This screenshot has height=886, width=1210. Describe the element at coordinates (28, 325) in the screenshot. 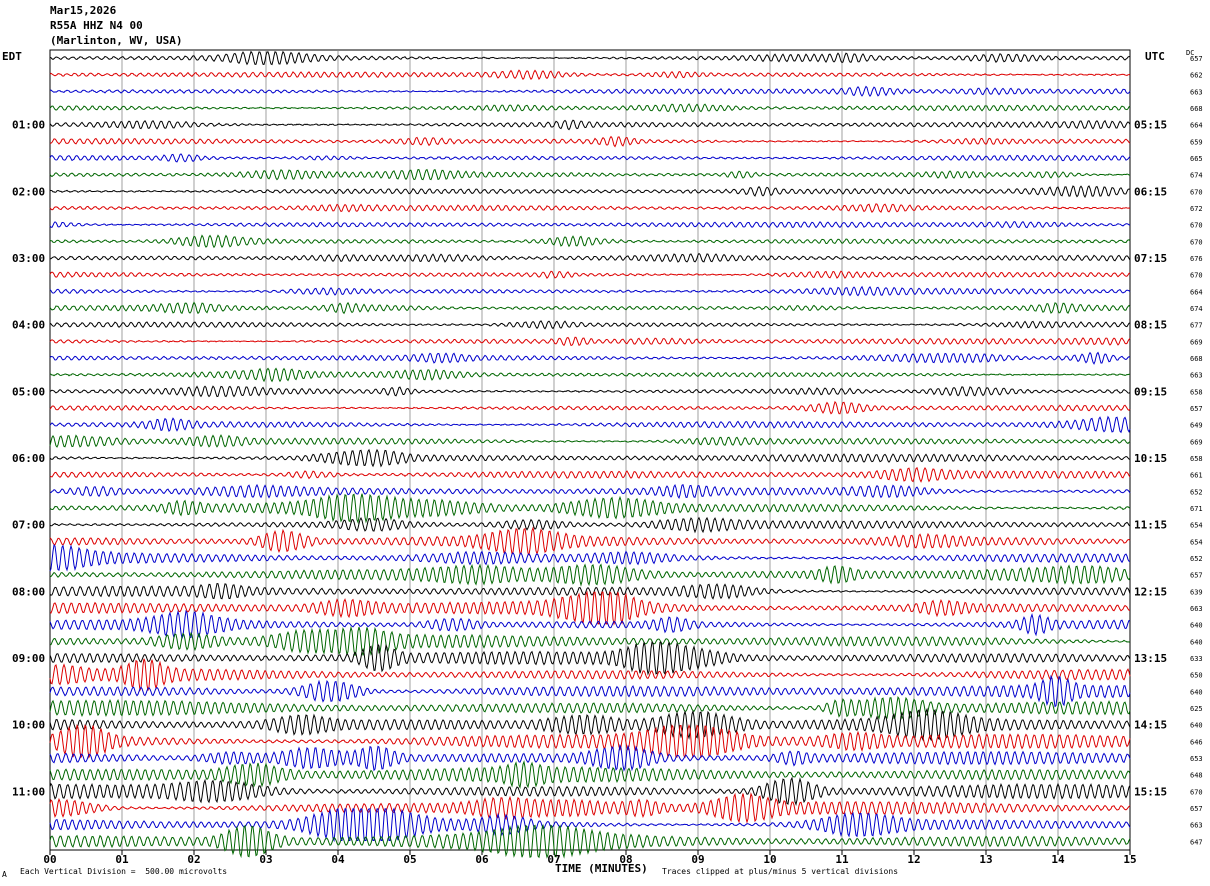

I see `left-hour-label: 04:00` at that location.